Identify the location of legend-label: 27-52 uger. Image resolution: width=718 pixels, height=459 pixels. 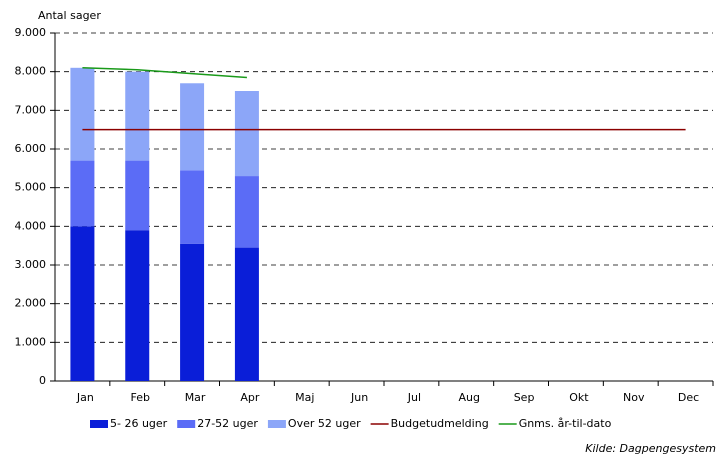
(227, 423).